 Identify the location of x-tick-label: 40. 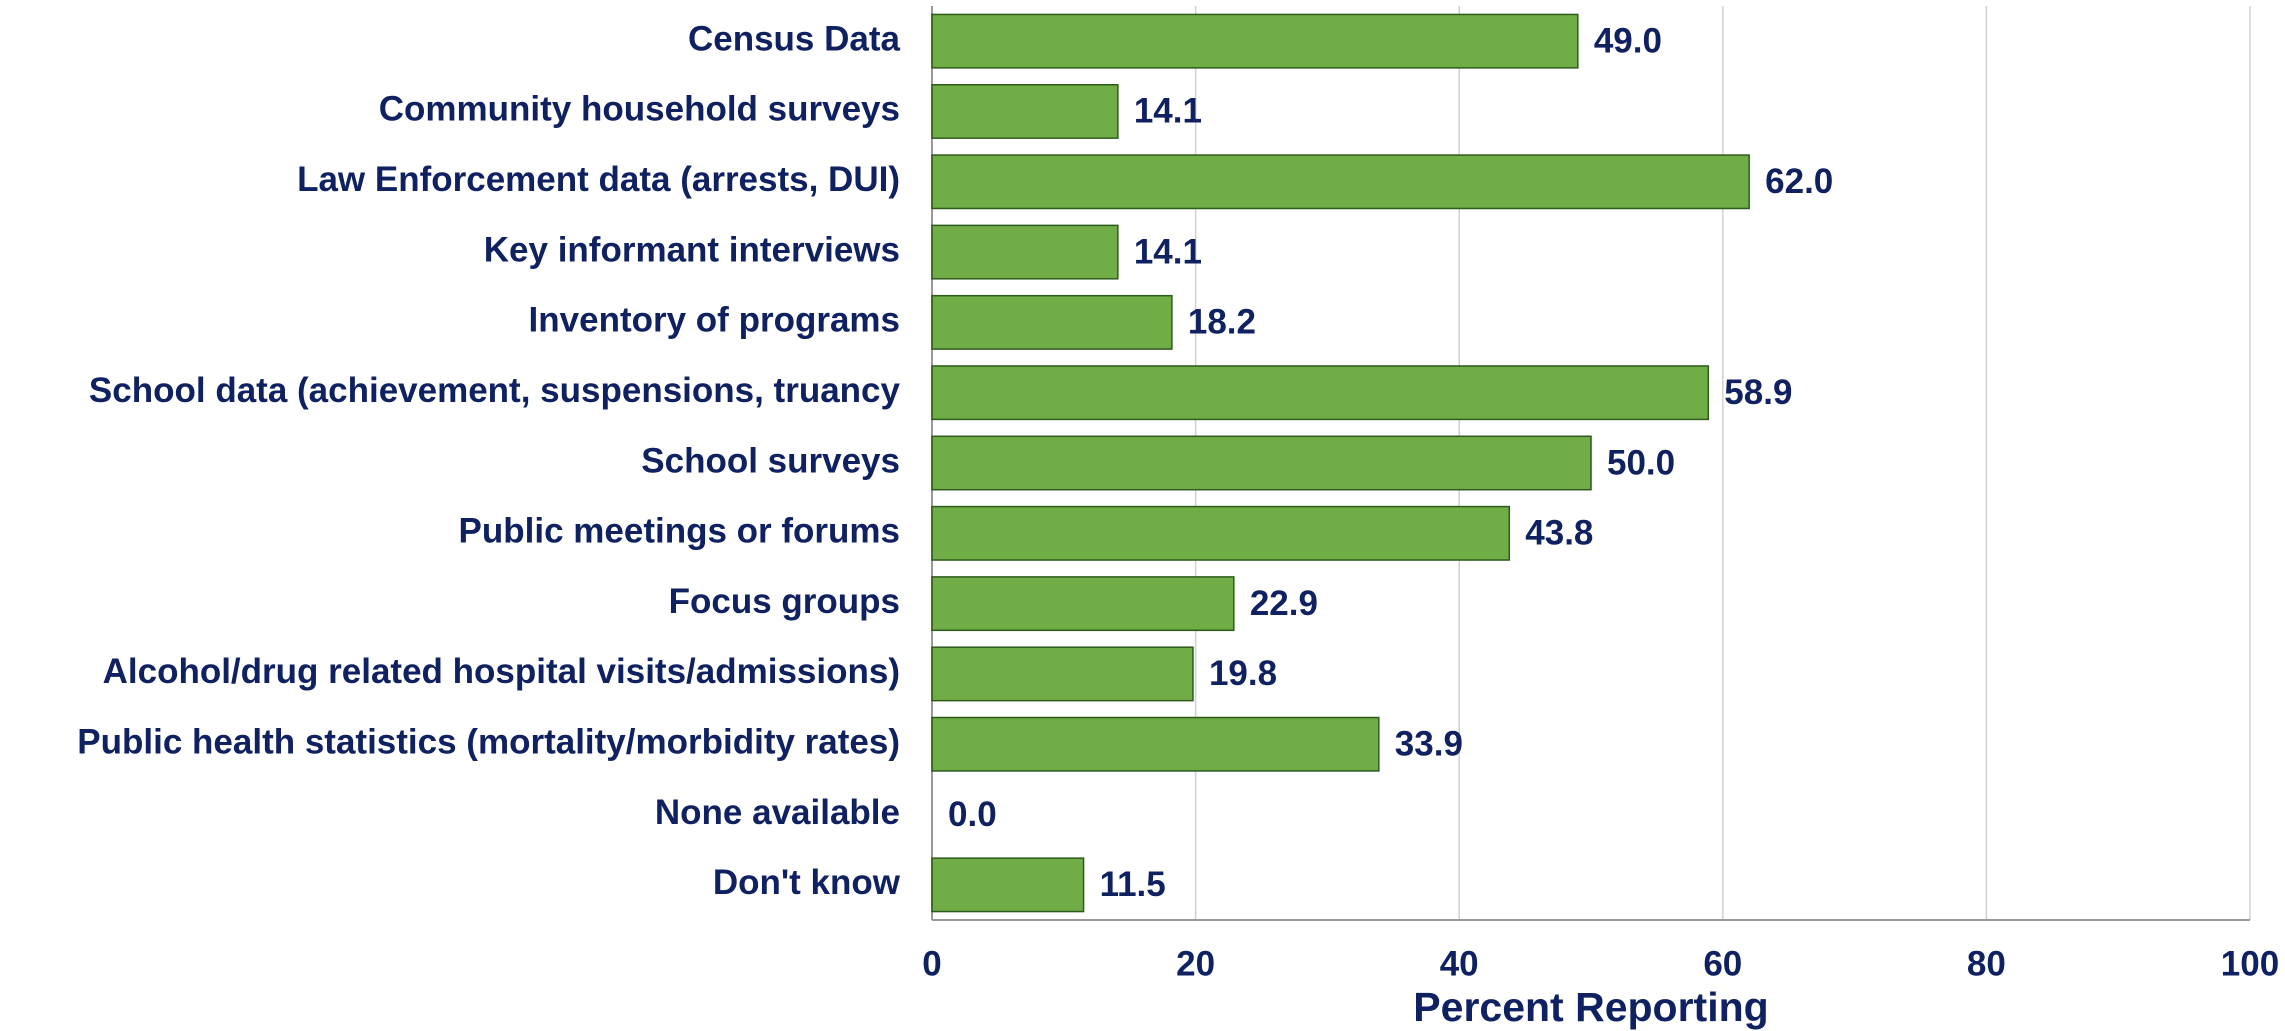
(1459, 963).